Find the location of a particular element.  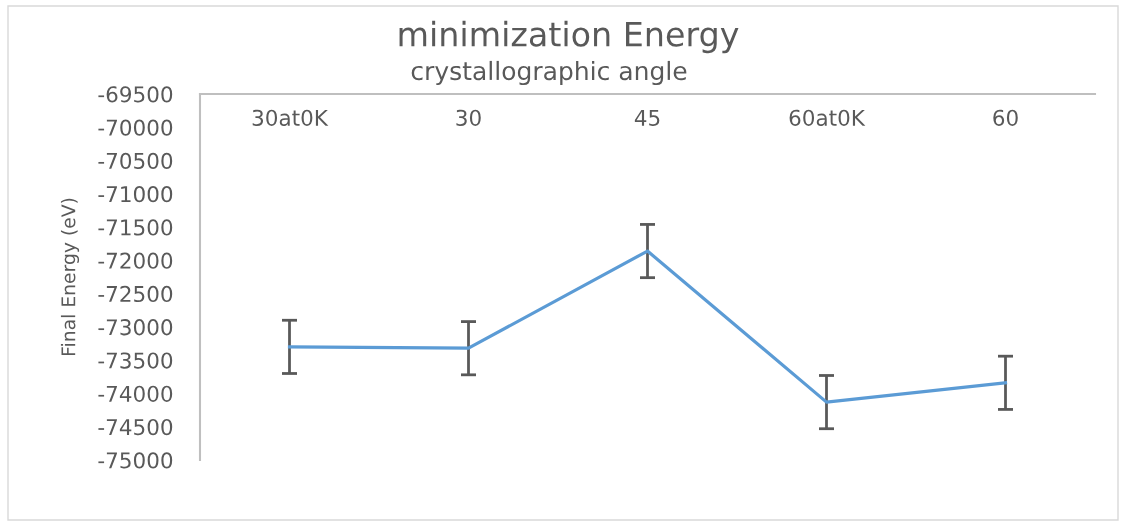

x-axis-title: crystallographic angle is located at coordinates (549, 73).